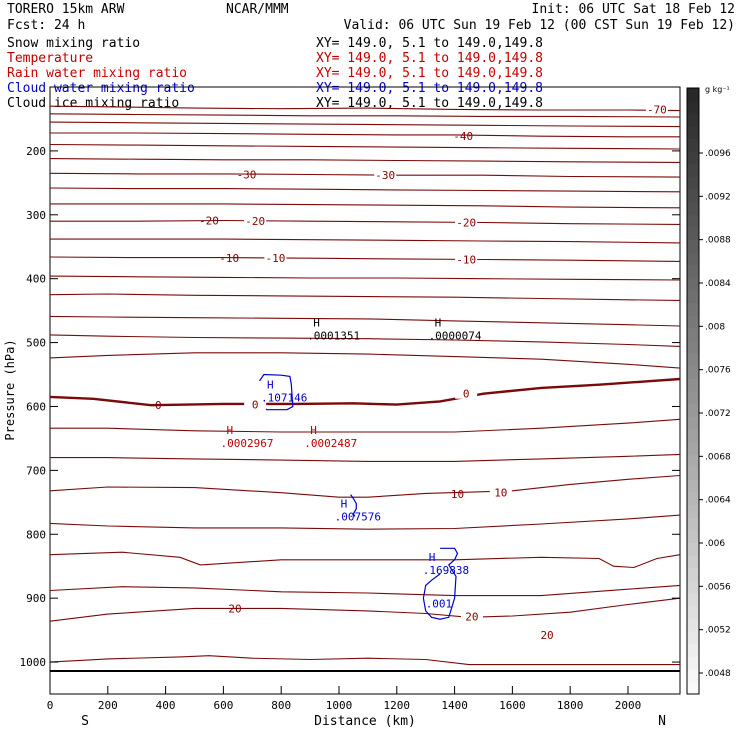 The width and height of the screenshot is (740, 740). Describe the element at coordinates (718, 674) in the screenshot. I see `colorbar-label: .0048` at that location.